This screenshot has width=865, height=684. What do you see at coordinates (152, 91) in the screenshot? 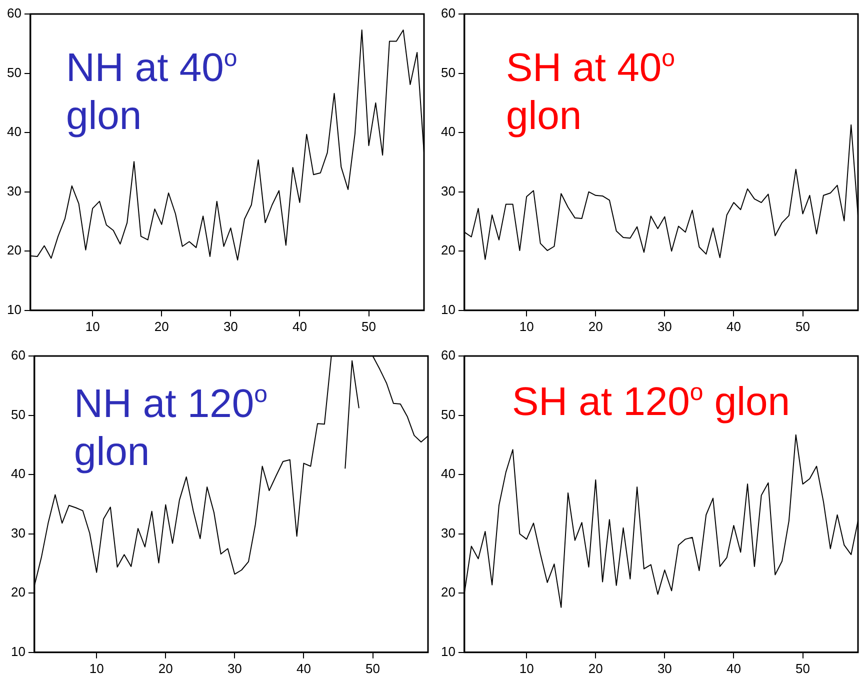
I see `chart-title: NH at 40$^{o}$ glon` at bounding box center [152, 91].